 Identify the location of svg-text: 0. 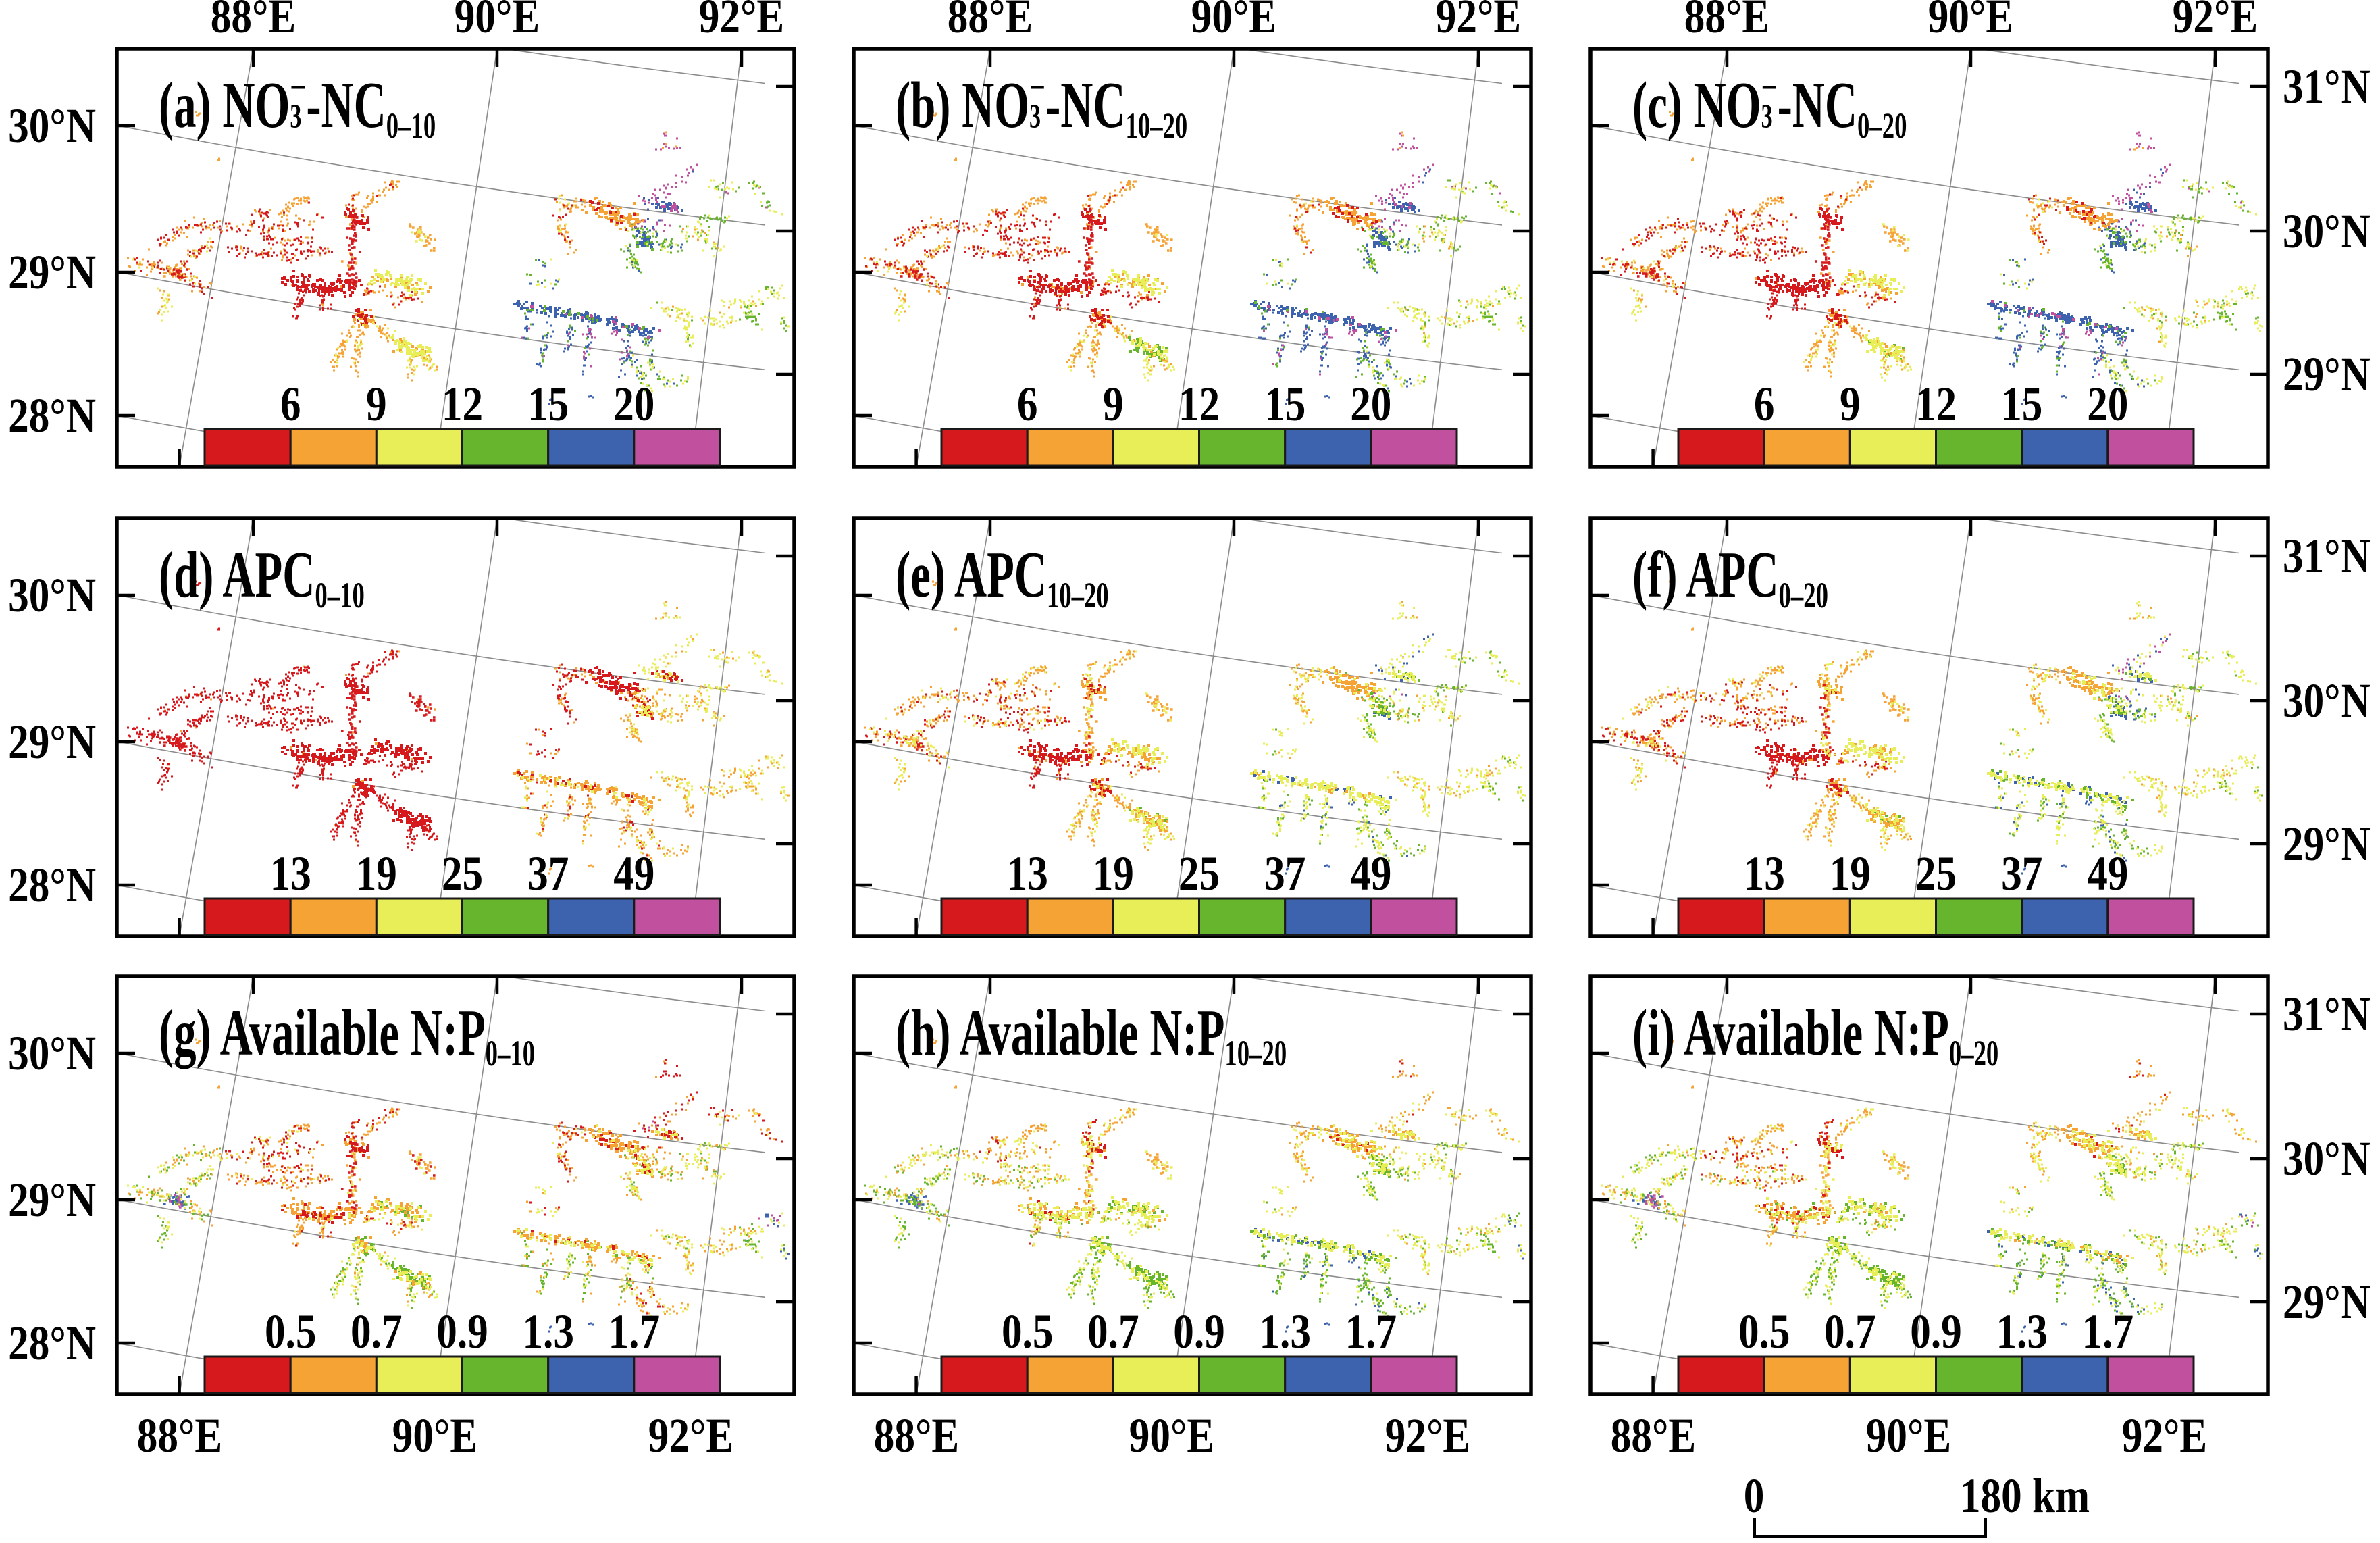
(1754, 1496).